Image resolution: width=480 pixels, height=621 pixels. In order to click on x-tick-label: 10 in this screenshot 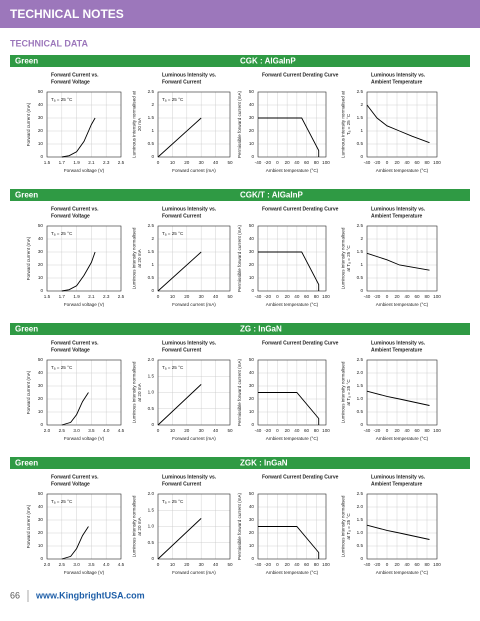, I will do `click(173, 296)`.